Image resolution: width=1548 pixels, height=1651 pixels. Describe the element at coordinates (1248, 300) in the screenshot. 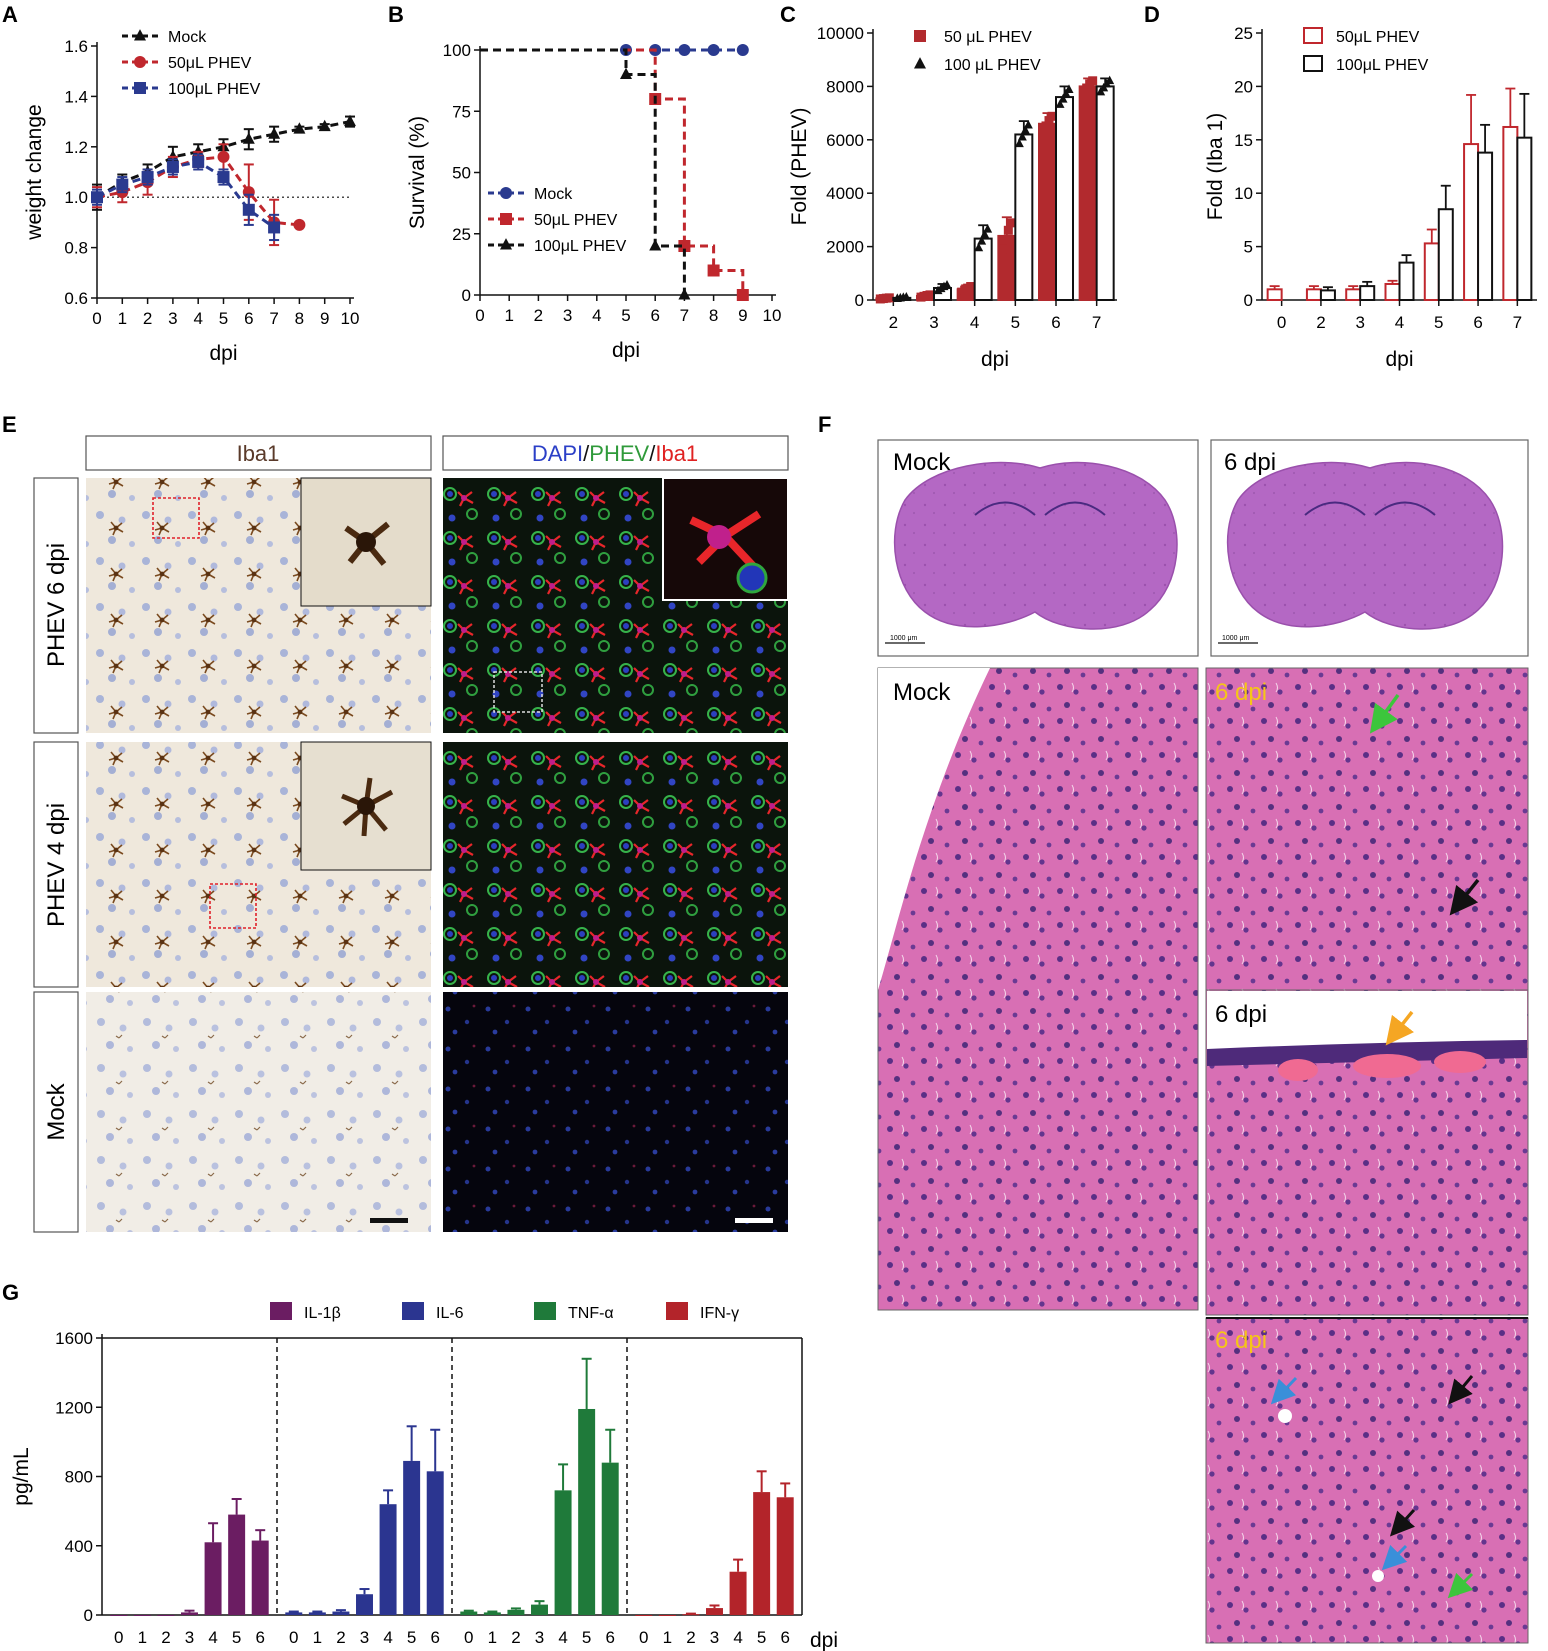

I see `y-tick-label: 0` at that location.